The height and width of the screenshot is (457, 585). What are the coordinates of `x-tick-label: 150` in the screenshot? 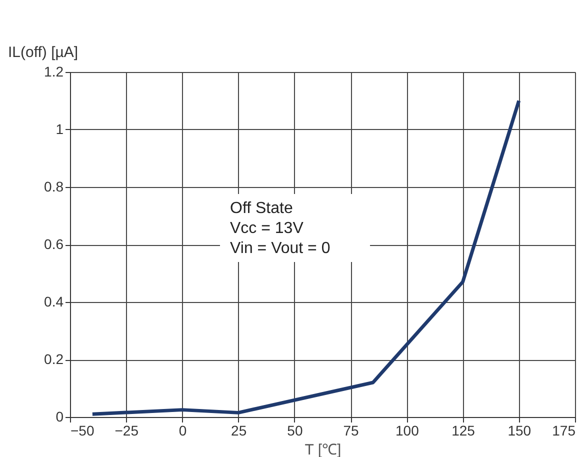 It's located at (520, 430).